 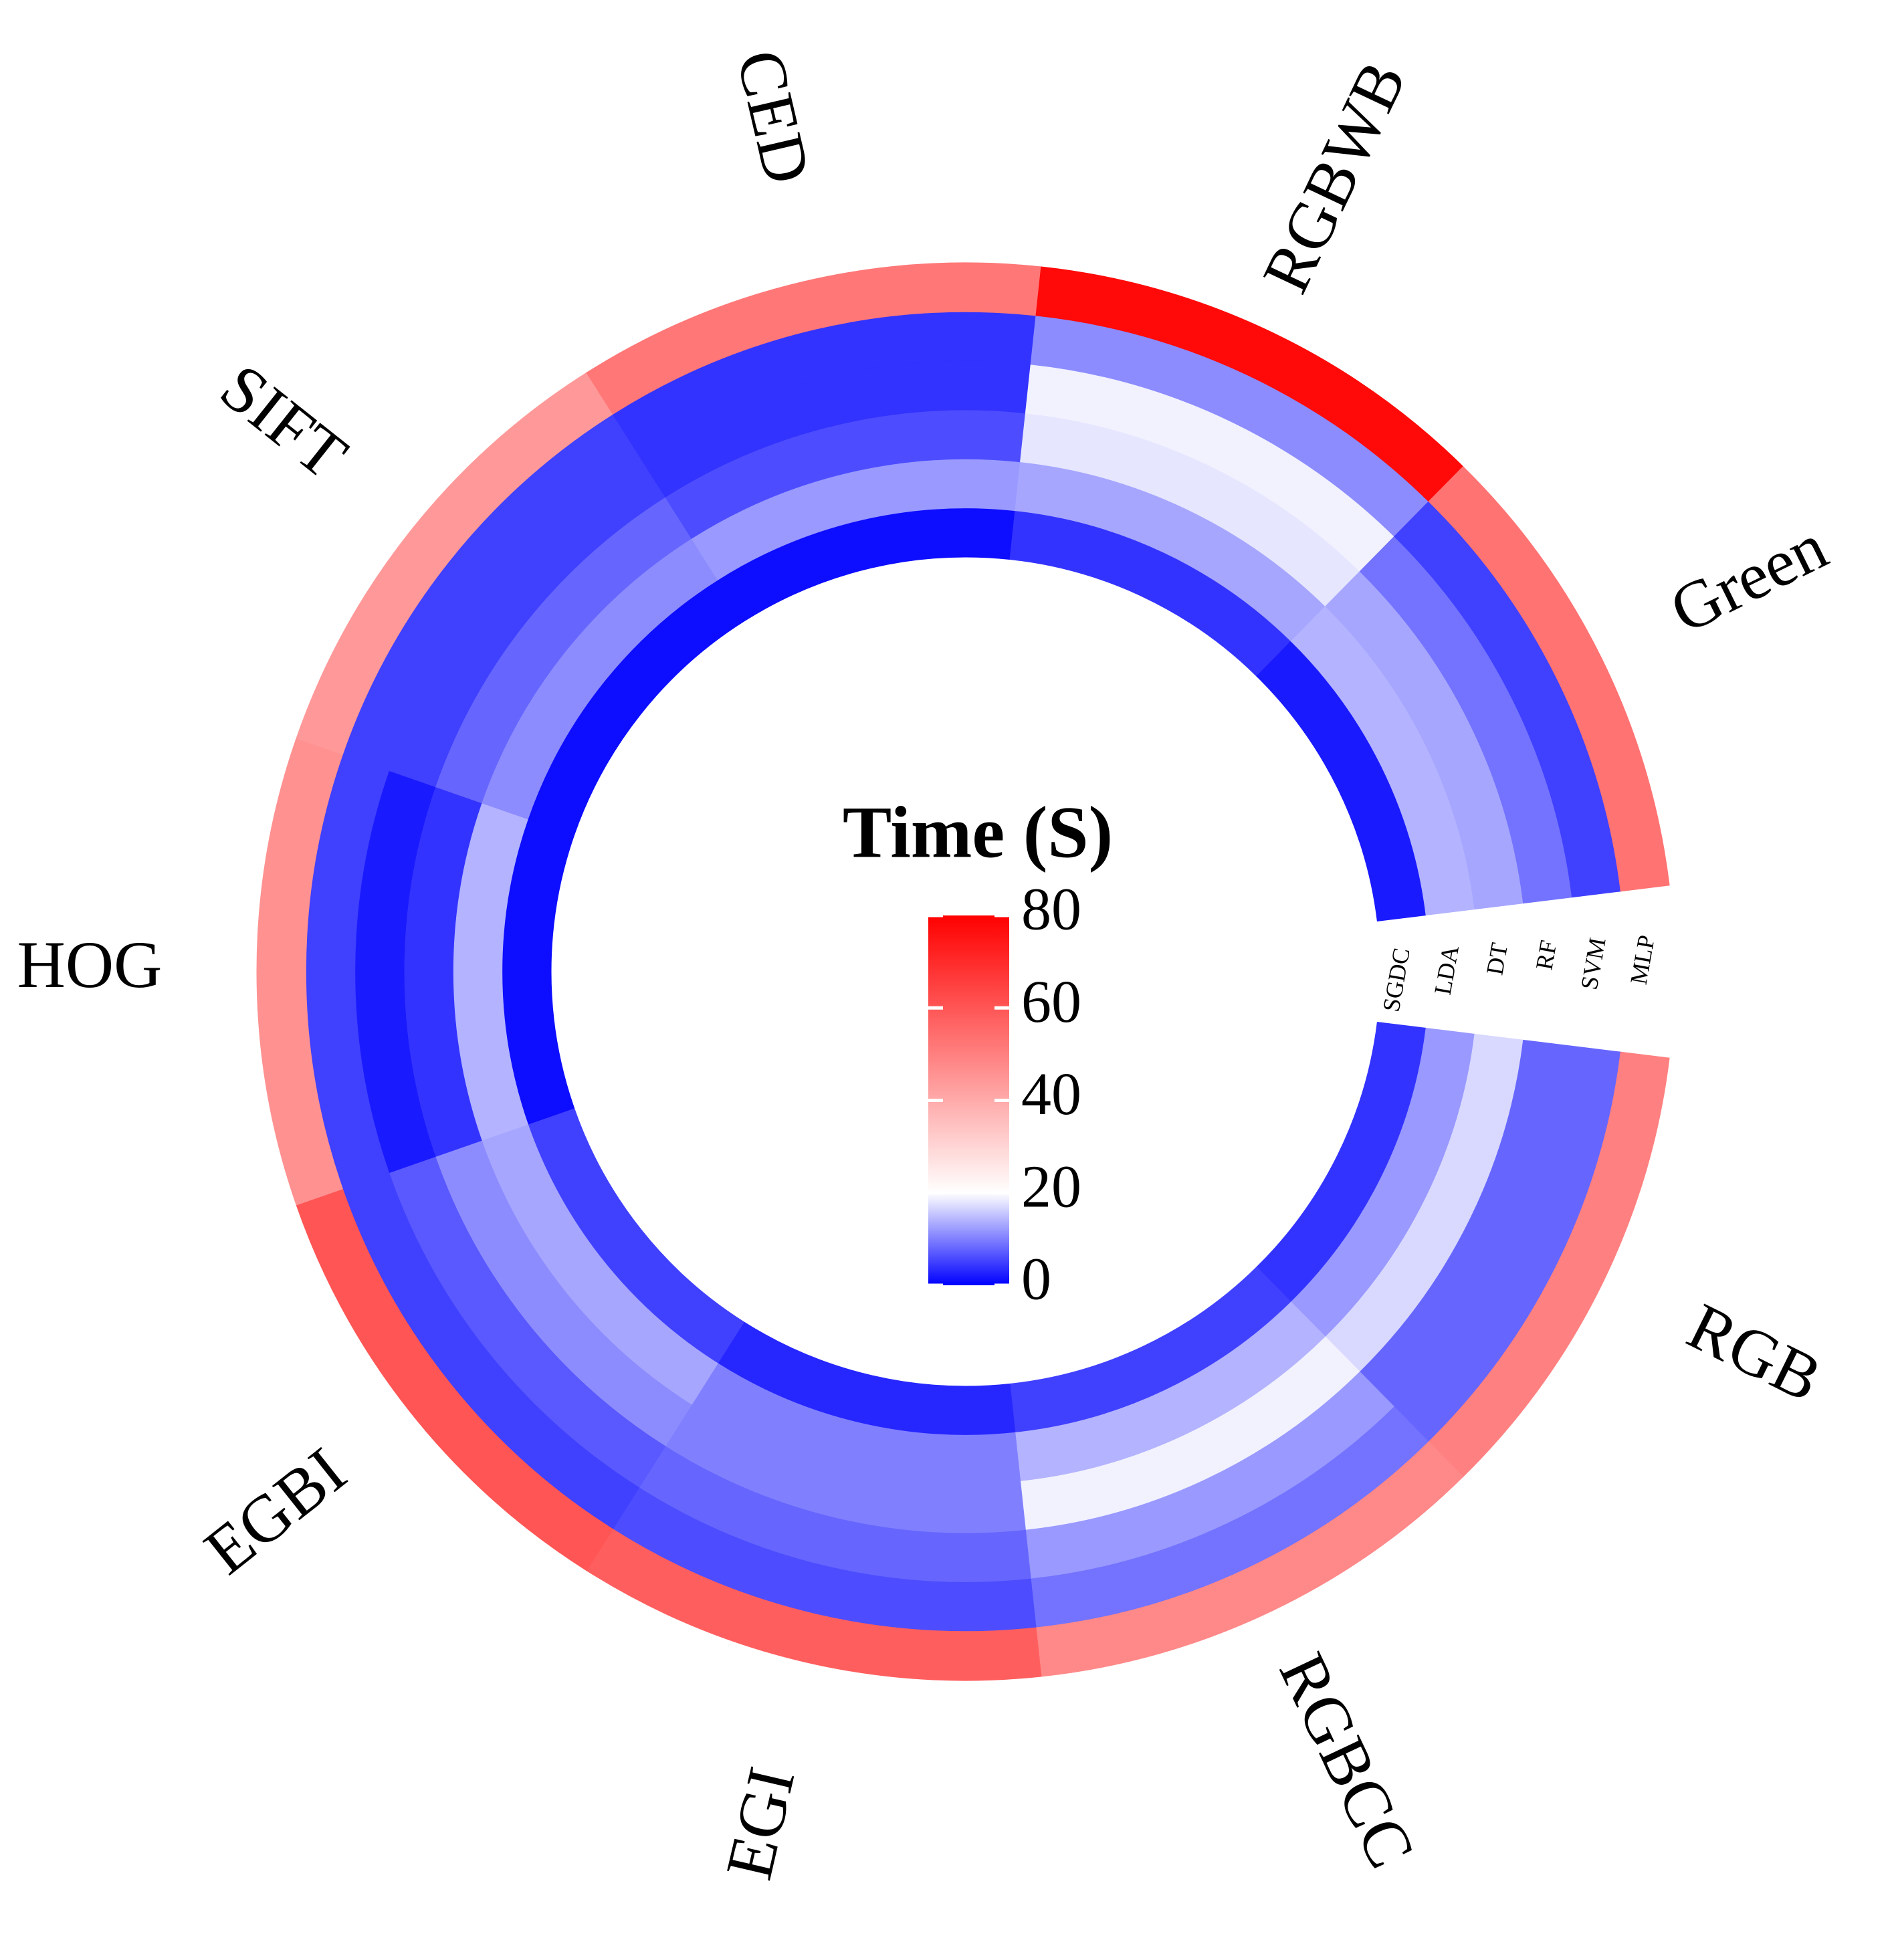 I want to click on colorbar-tick-label: 80, so click(x=1051, y=910).